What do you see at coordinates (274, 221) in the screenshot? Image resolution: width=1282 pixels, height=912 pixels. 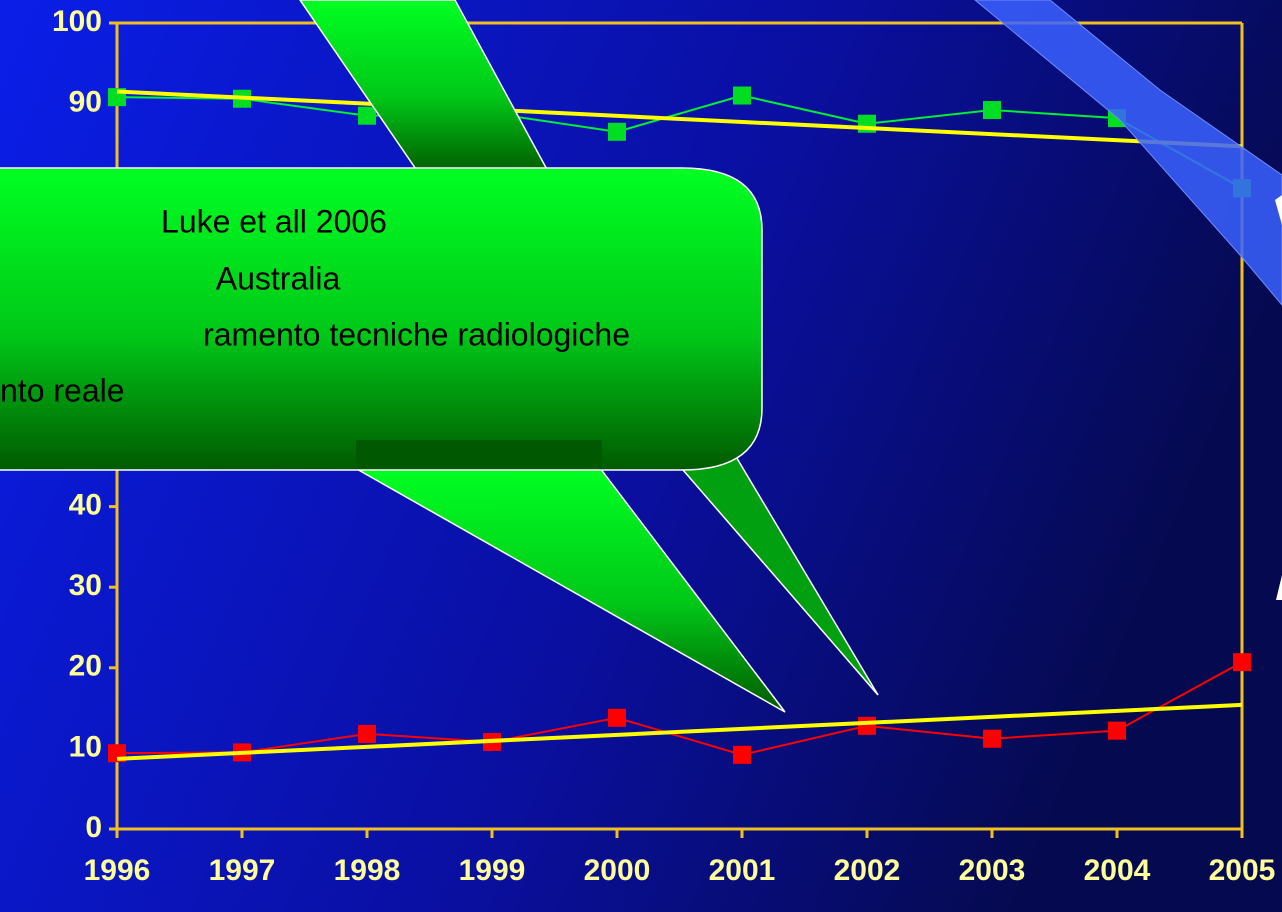 I see `callout-text: Luke et all 2006` at bounding box center [274, 221].